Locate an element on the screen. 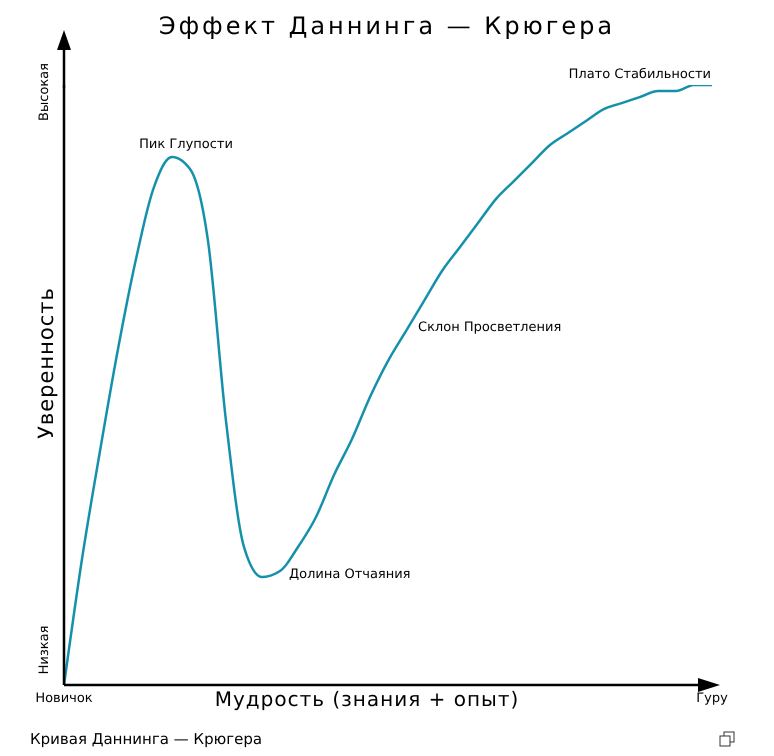 This screenshot has width=774, height=756. annotation: Пик Глупости is located at coordinates (186, 144).